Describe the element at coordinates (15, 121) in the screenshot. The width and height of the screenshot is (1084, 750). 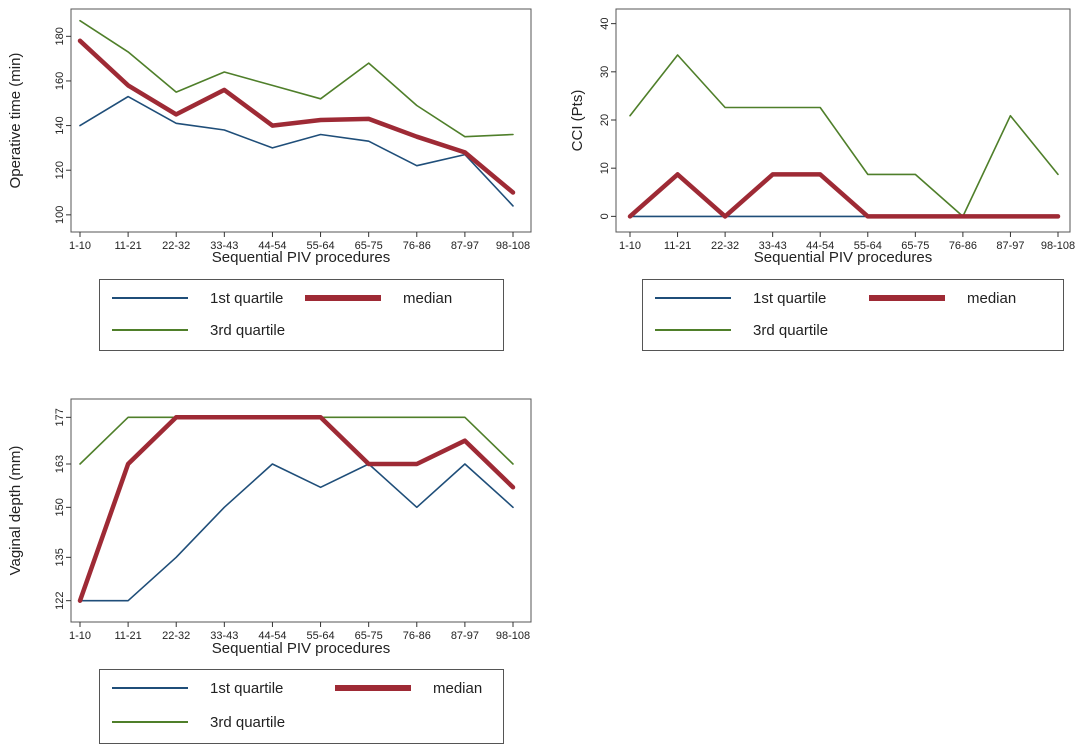
I see `y-axis-title: Operative time (min)` at that location.